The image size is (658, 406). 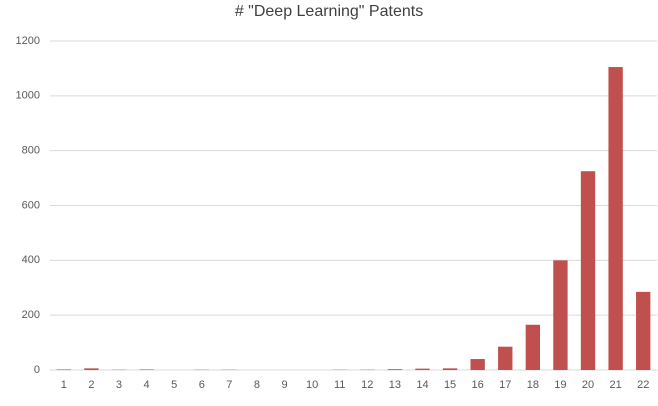 What do you see at coordinates (367, 385) in the screenshot?
I see `x-tick-label: 12` at bounding box center [367, 385].